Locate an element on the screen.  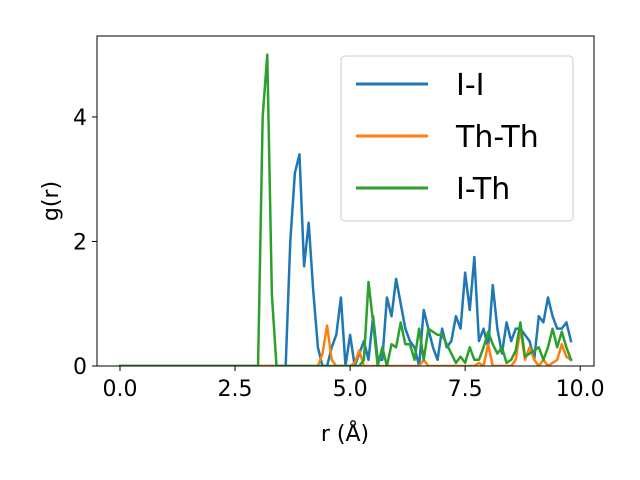
x-tick-label: 7.5 is located at coordinates (465, 389).